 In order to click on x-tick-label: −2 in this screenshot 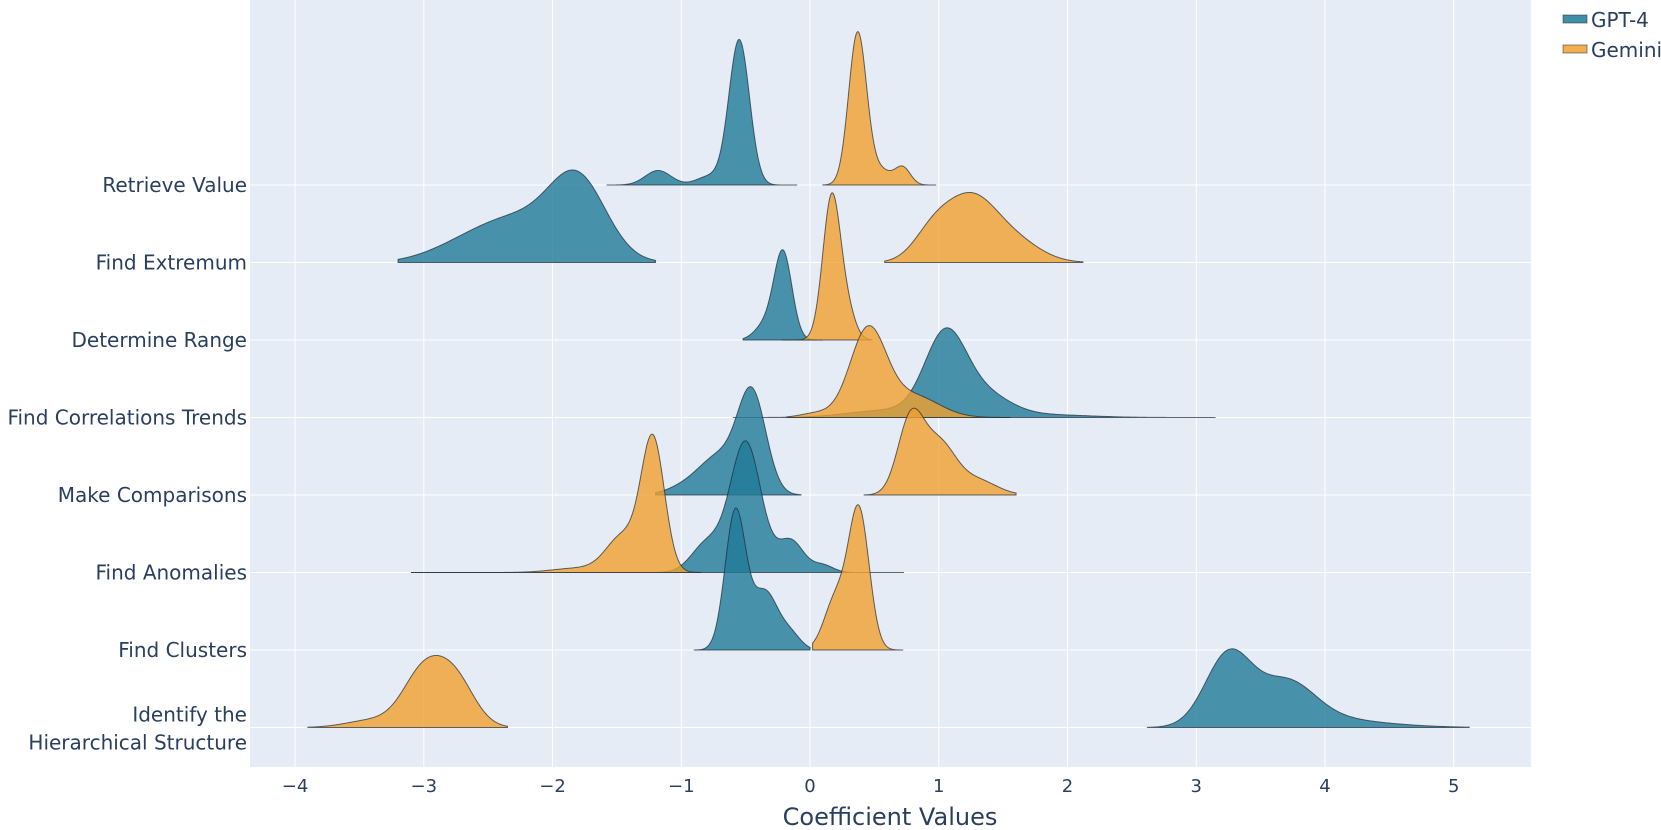, I will do `click(552, 786)`.